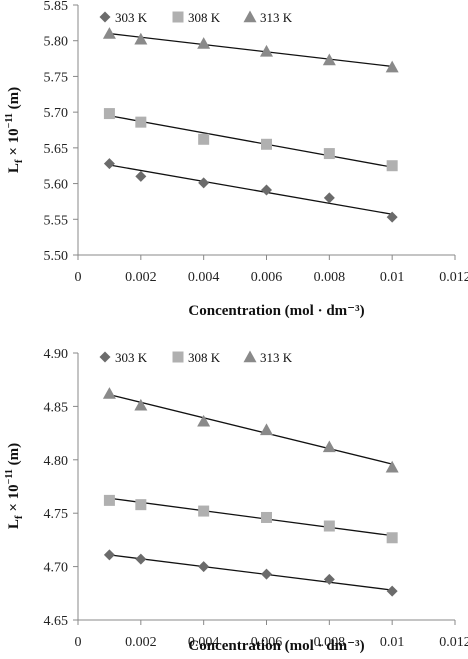 This screenshot has width=468, height=659. What do you see at coordinates (56, 568) in the screenshot?
I see `y-tick-label: 4.70` at bounding box center [56, 568].